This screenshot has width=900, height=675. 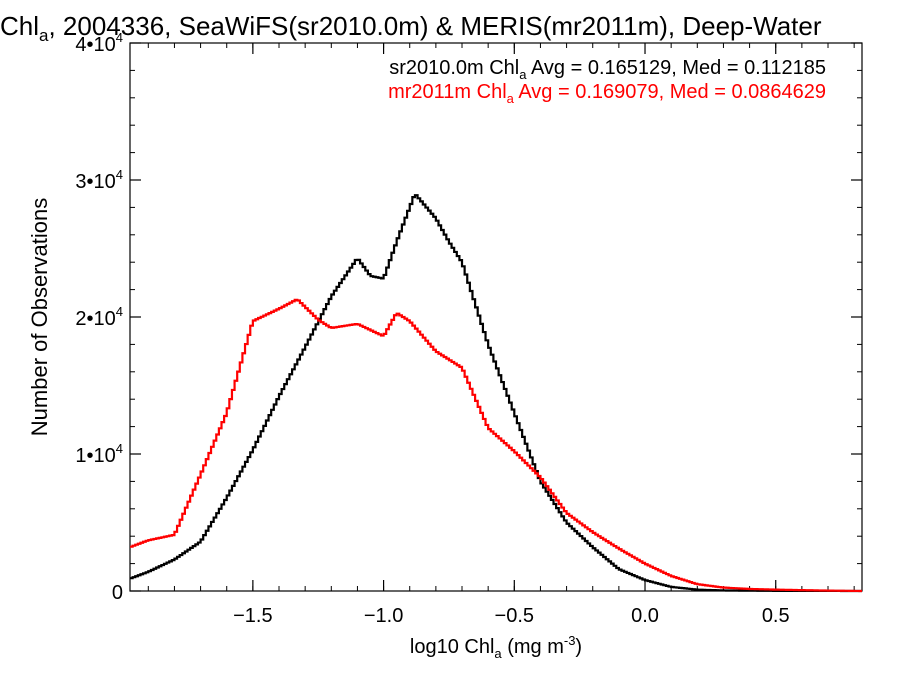 I want to click on x-axis-label: log10 Chla (mg m-3), so click(x=496, y=647).